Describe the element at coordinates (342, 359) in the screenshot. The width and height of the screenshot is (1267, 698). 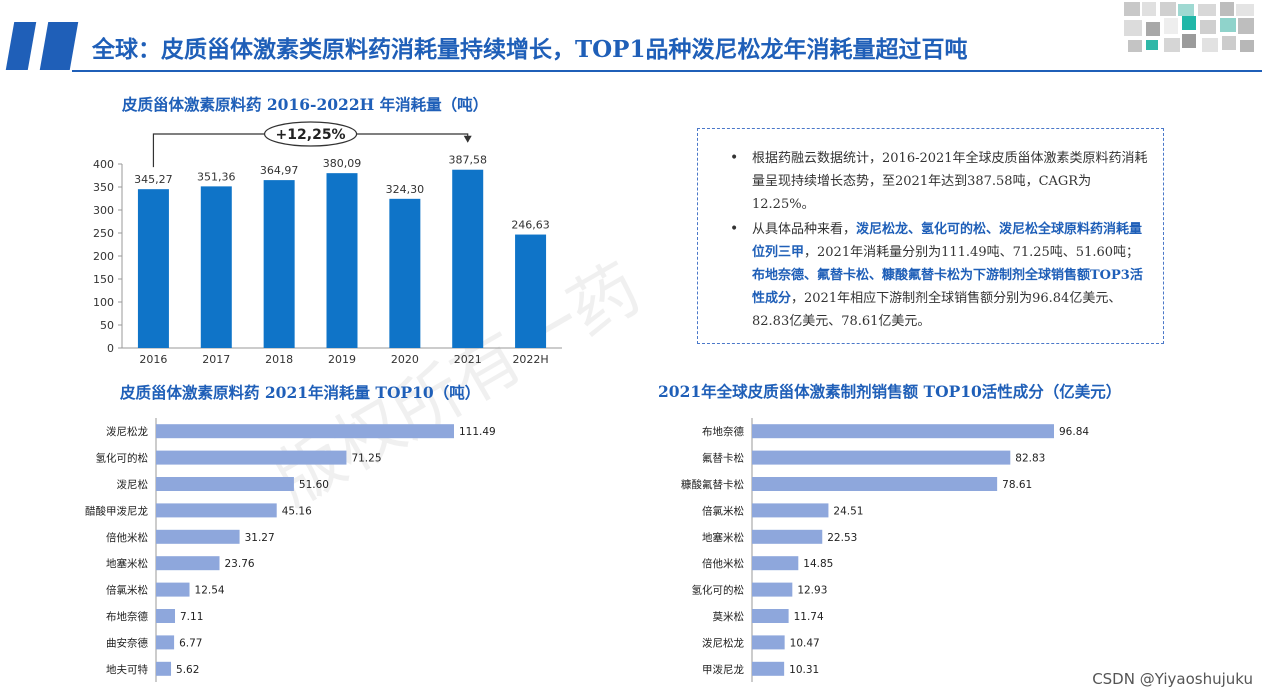
I see `x-tick-label: 2019` at that location.